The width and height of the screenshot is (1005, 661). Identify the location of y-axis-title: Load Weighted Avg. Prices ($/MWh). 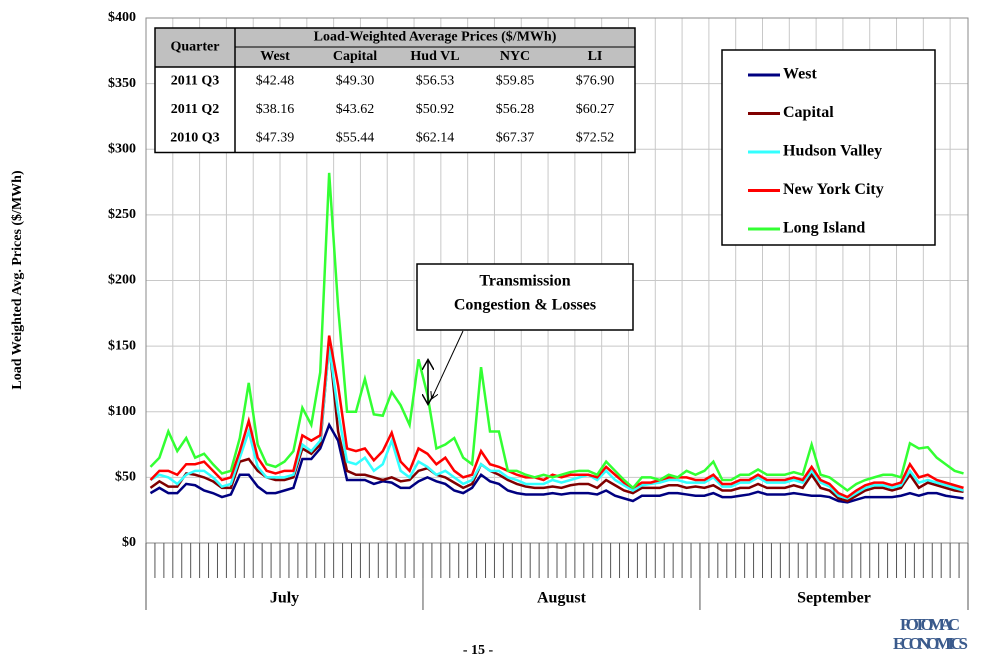
(17, 280).